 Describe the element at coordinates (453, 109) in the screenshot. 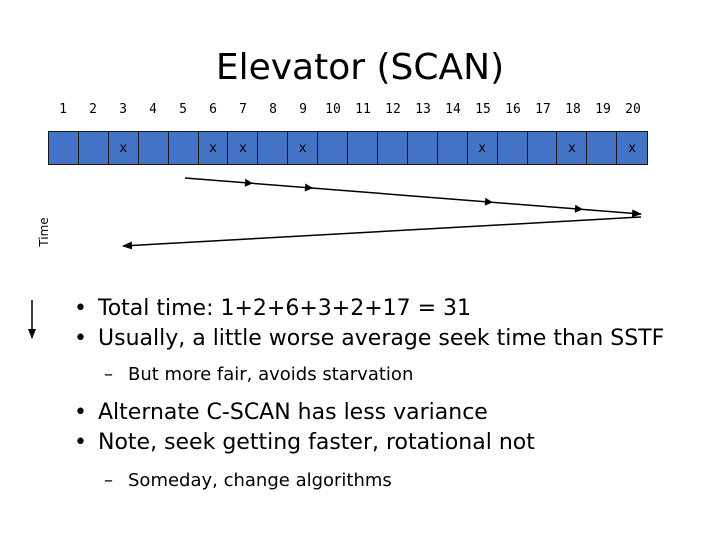

I see `track-number: 14` at that location.